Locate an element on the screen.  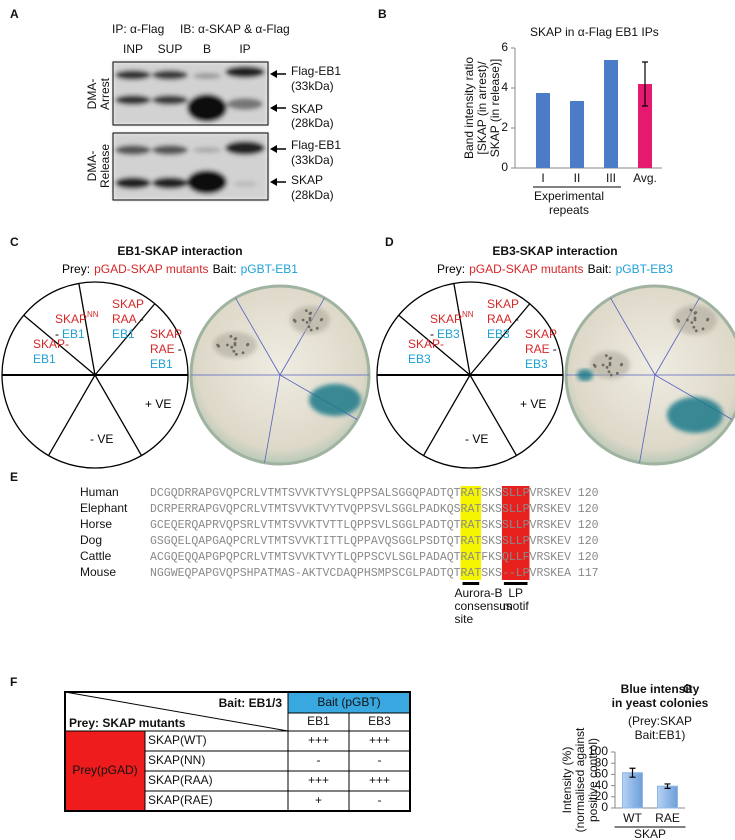
panel-label: B is located at coordinates (382, 14).